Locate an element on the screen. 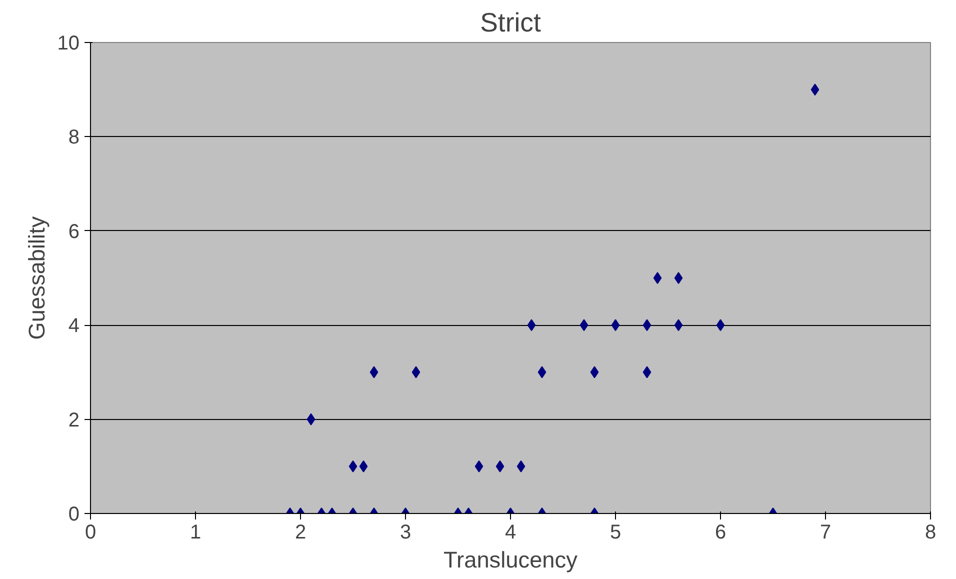  x-tick-label: 8 is located at coordinates (930, 533).